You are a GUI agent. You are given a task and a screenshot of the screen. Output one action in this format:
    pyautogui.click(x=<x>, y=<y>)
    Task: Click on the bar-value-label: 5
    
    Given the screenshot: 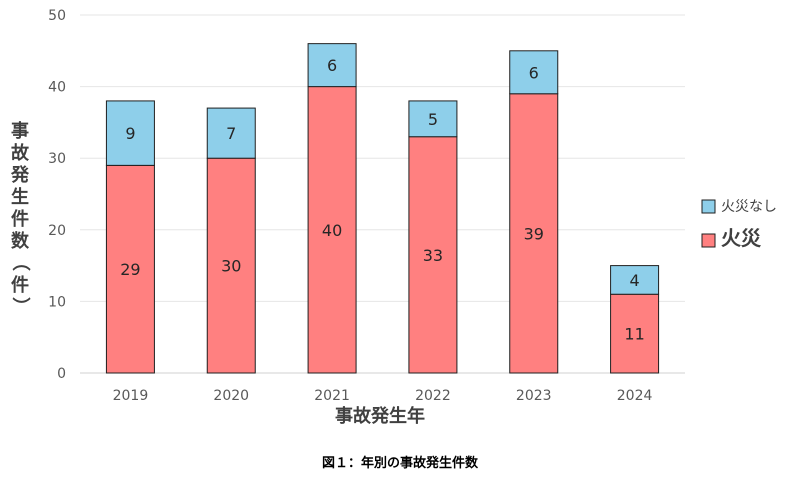 What is the action you would take?
    pyautogui.click(x=433, y=119)
    